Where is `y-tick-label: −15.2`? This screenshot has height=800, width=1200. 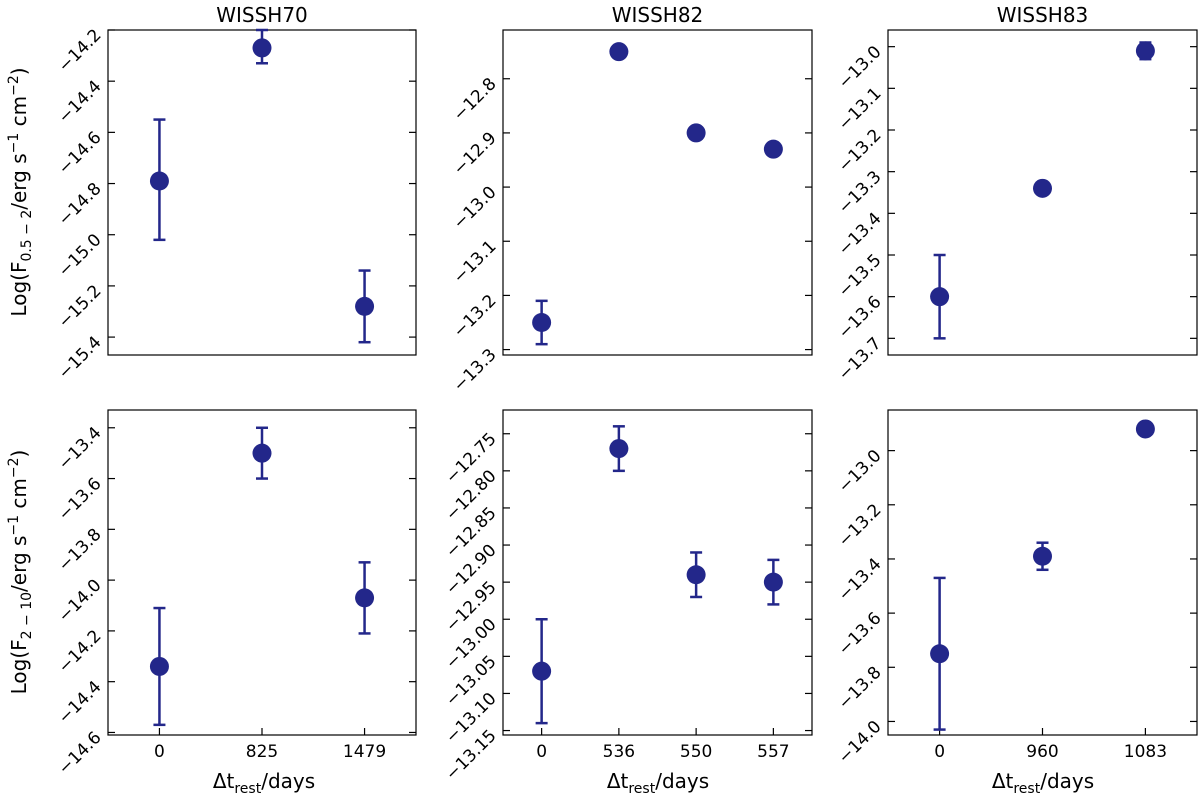
y-tick-label: −15.2 is located at coordinates (80, 306).